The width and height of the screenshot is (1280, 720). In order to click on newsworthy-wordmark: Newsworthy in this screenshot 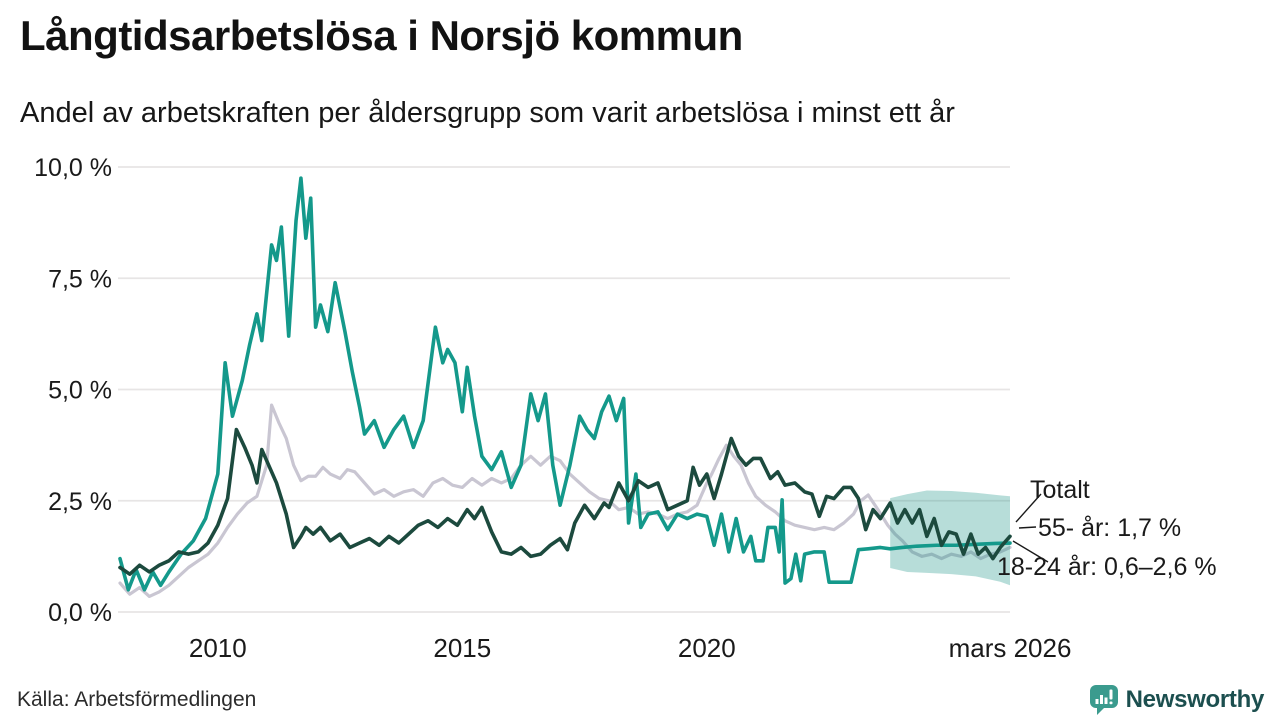, I will do `click(1195, 699)`.